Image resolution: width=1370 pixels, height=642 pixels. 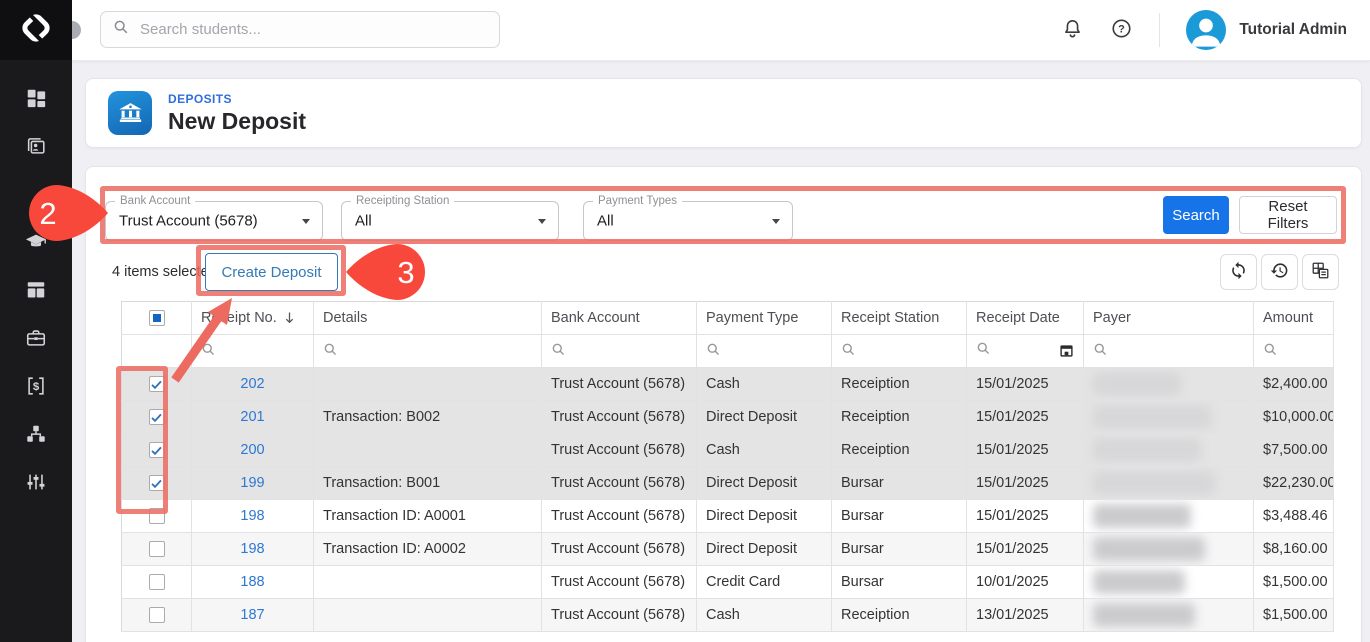 What do you see at coordinates (1288, 215) in the screenshot?
I see `reset-filters-button: Reset Filters` at bounding box center [1288, 215].